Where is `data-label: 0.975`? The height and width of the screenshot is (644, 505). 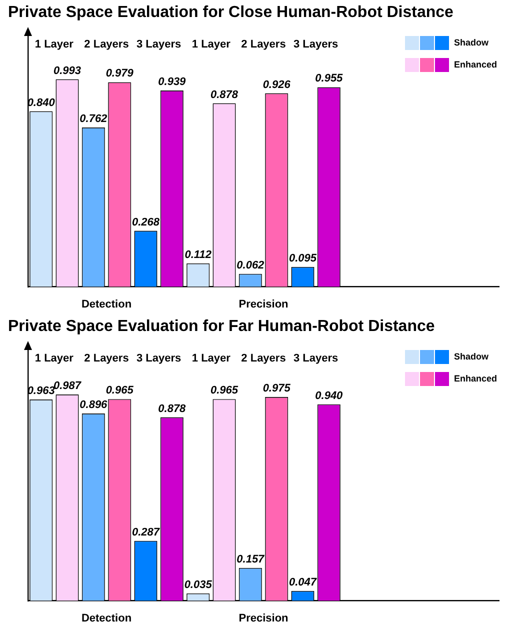
data-label: 0.975 is located at coordinates (277, 388).